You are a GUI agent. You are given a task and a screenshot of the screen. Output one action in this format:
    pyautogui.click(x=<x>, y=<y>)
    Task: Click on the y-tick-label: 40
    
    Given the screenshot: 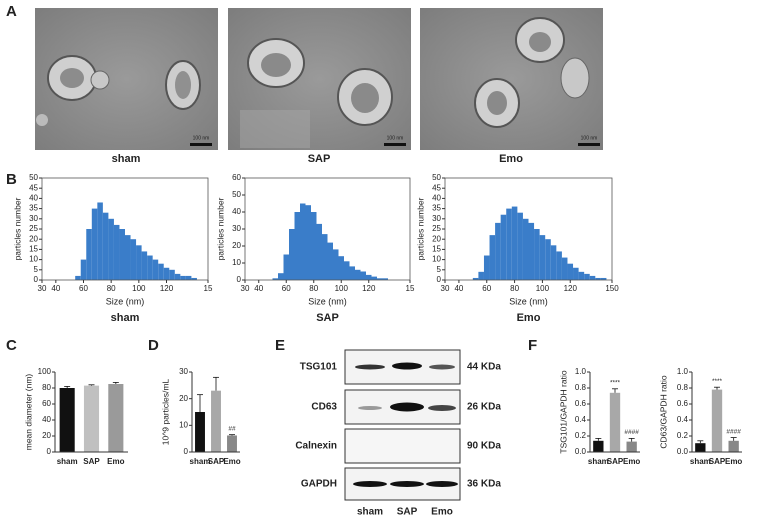 What is the action you would take?
    pyautogui.click(x=46, y=419)
    